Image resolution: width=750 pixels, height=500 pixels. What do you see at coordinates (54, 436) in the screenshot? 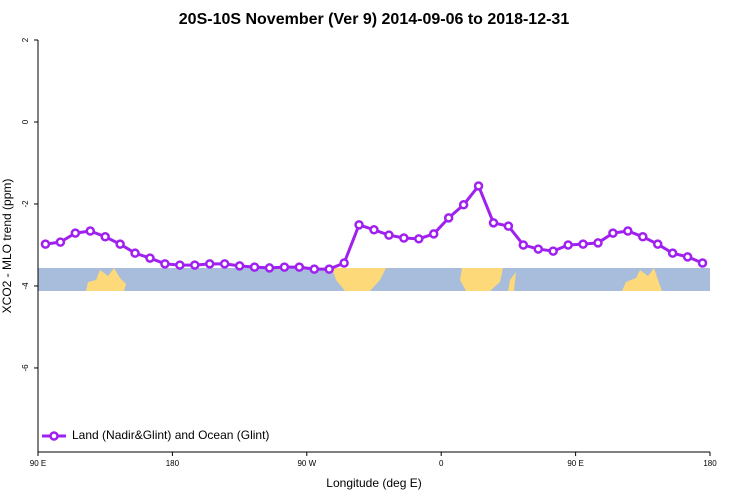
I see `legend-marker` at bounding box center [54, 436].